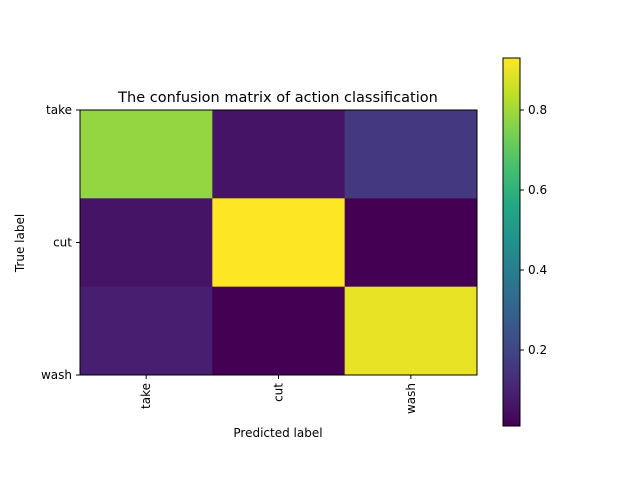 This screenshot has height=480, width=640. I want to click on colorbar-tick-label: 0.8, so click(537, 110).